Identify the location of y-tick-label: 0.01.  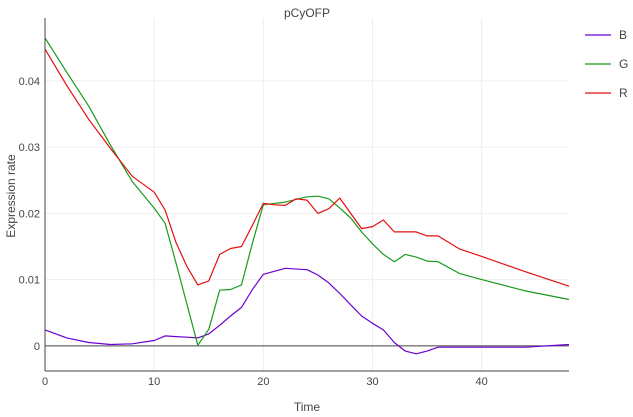
(29, 281).